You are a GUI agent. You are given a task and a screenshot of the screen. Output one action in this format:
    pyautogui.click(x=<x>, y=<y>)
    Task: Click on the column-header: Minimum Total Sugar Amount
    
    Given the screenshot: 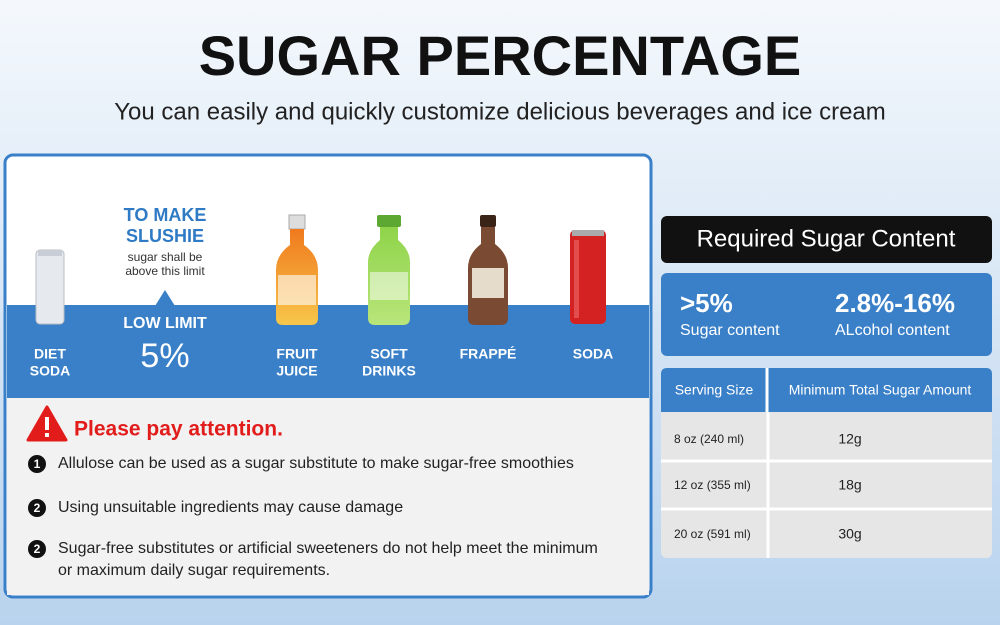 What is the action you would take?
    pyautogui.click(x=880, y=390)
    